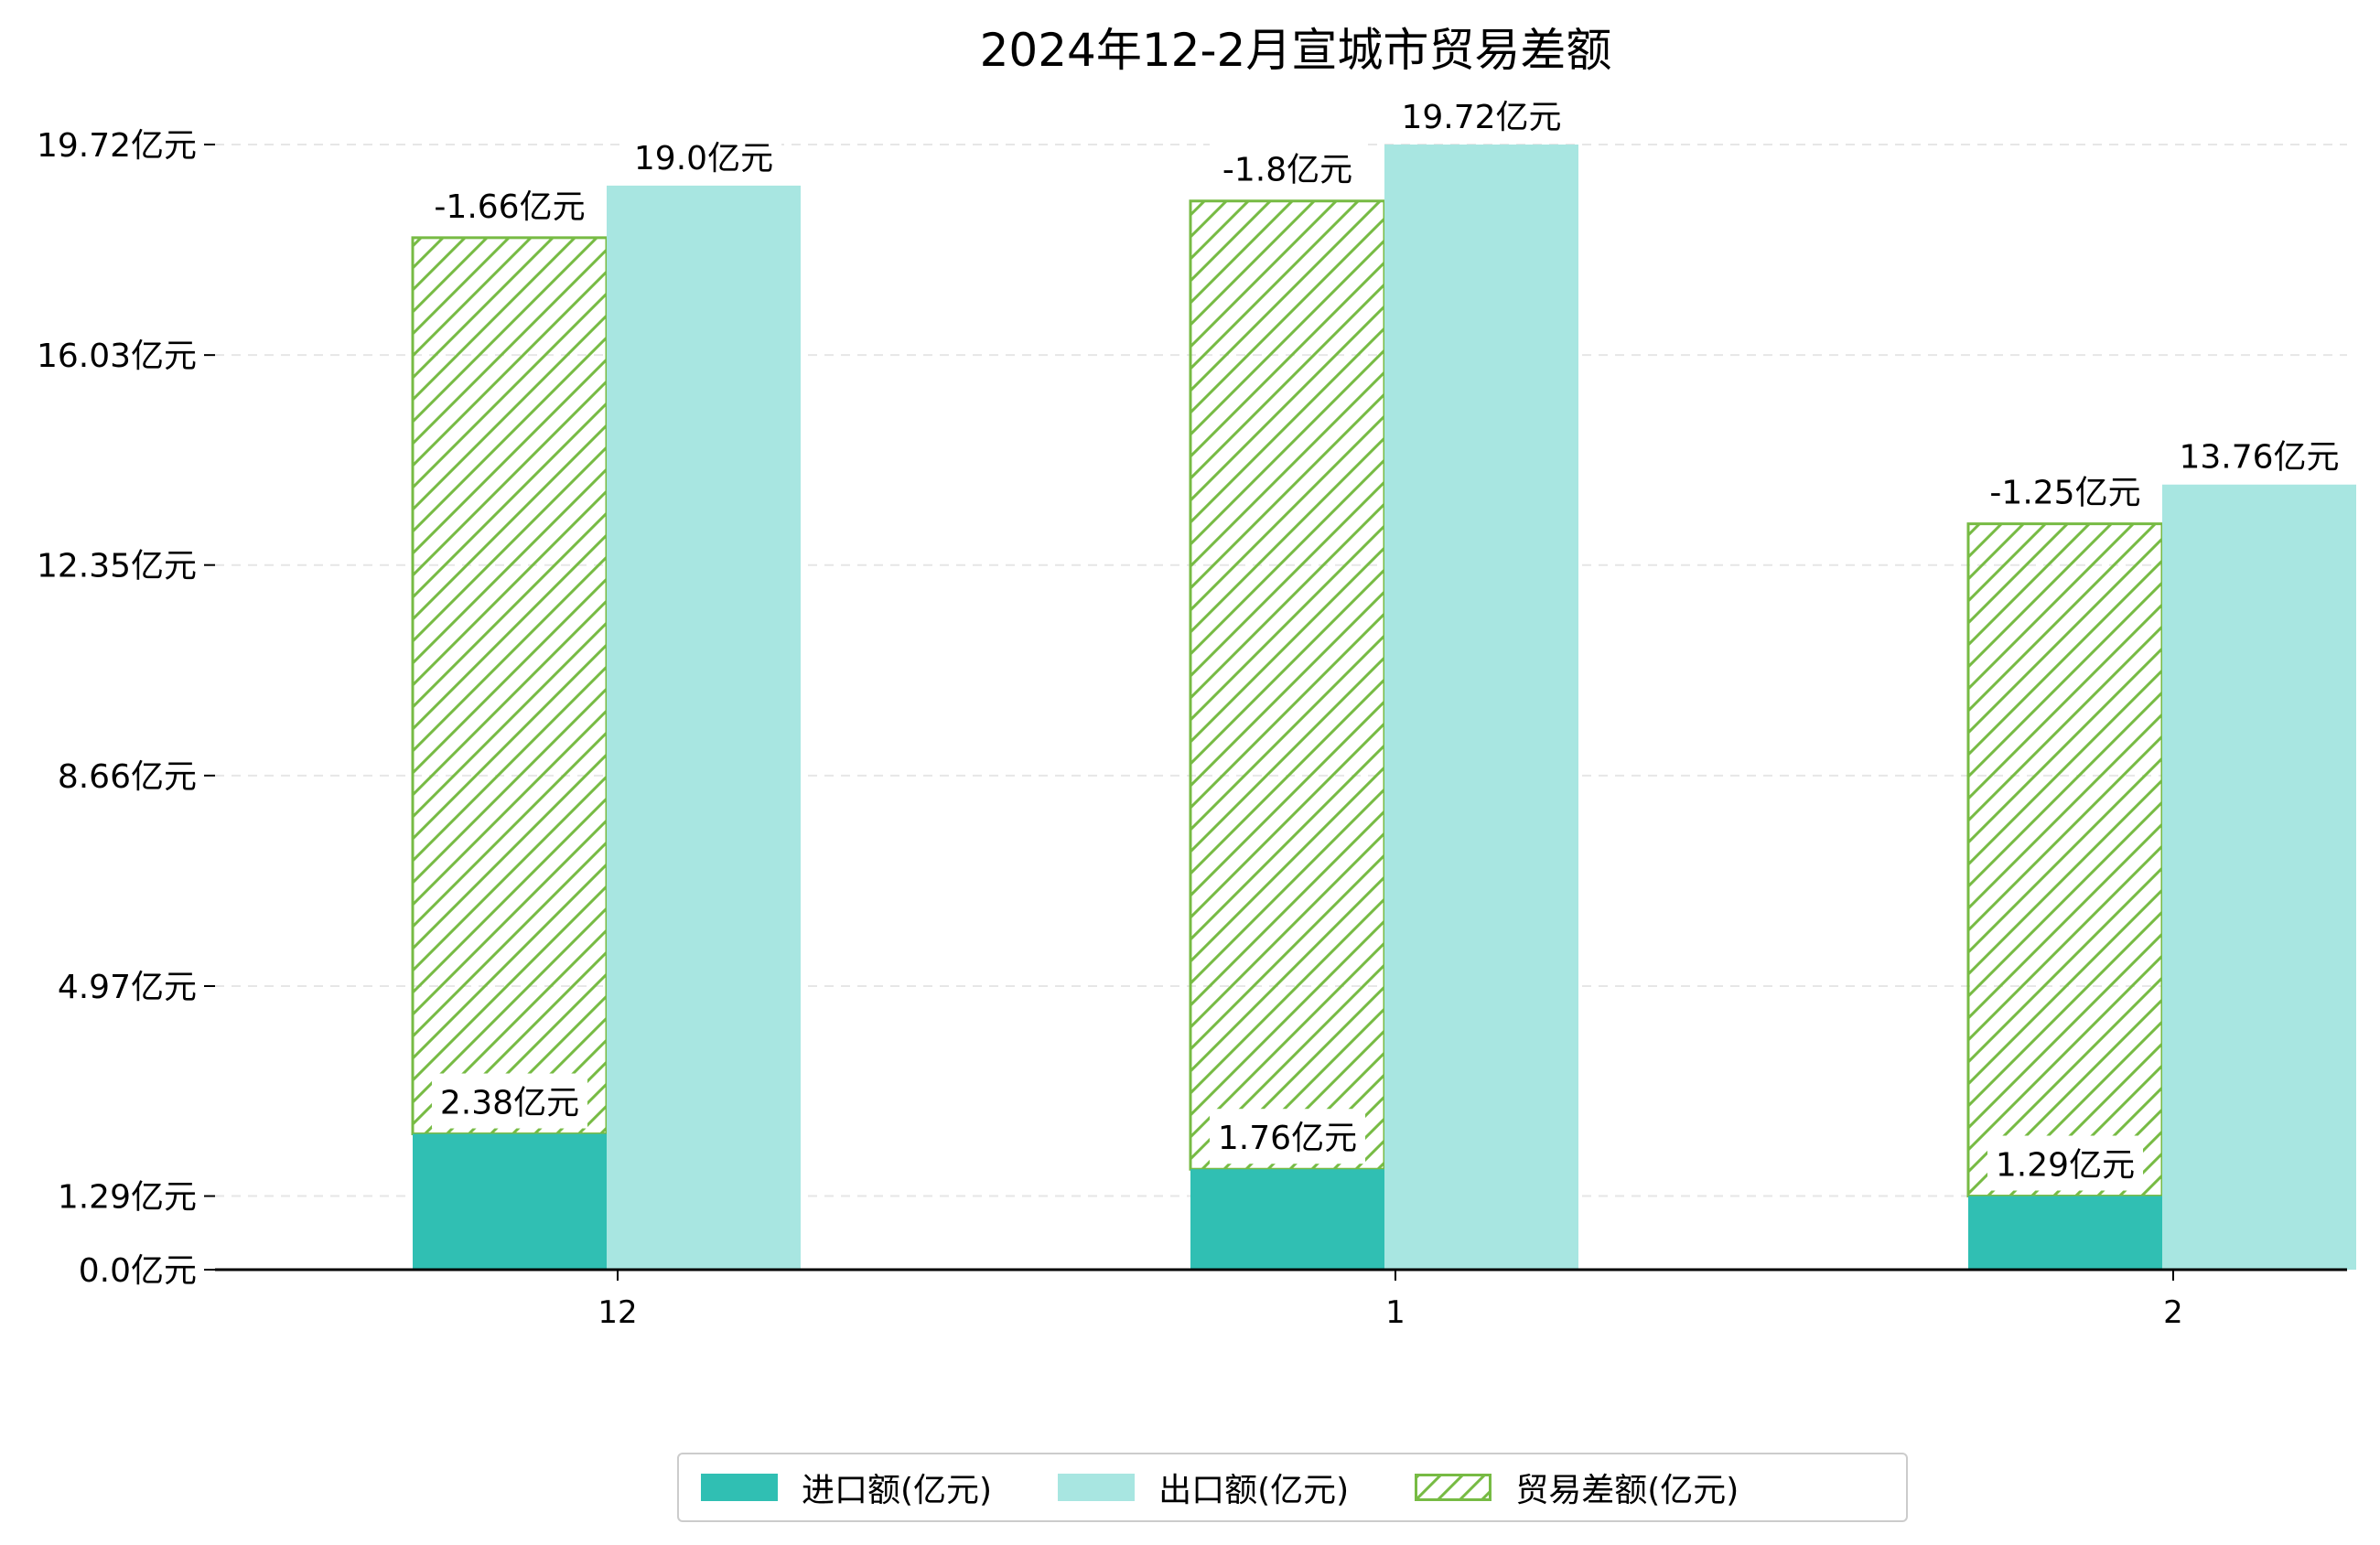 The image size is (2380, 1545). What do you see at coordinates (117, 566) in the screenshot?
I see `y-tick-label: 12.35亿元` at bounding box center [117, 566].